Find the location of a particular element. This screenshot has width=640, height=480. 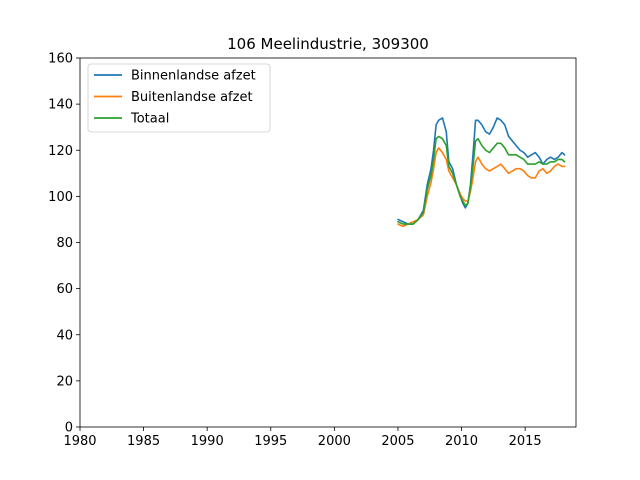

x-tick-label: 1985 is located at coordinates (143, 441).